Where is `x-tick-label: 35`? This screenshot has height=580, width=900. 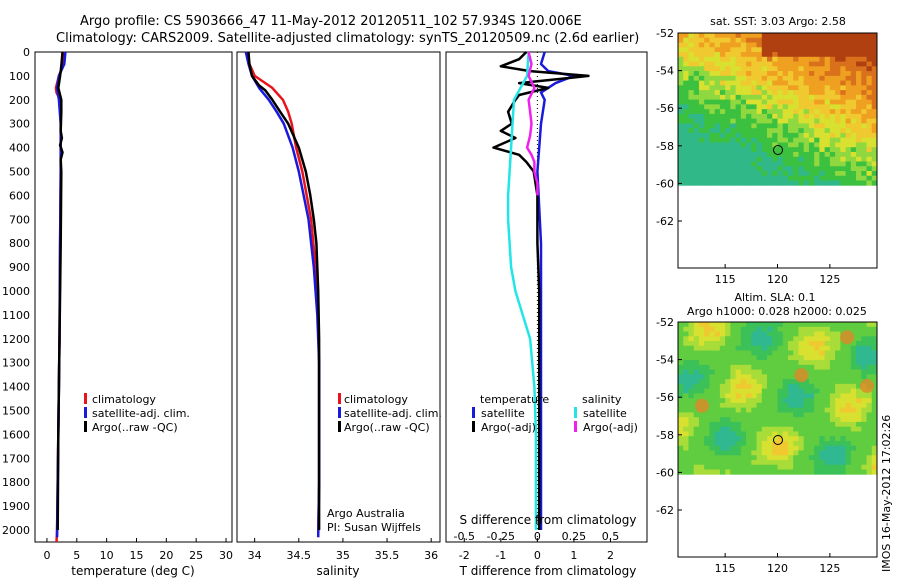 x-tick-label: 35 is located at coordinates (343, 555).